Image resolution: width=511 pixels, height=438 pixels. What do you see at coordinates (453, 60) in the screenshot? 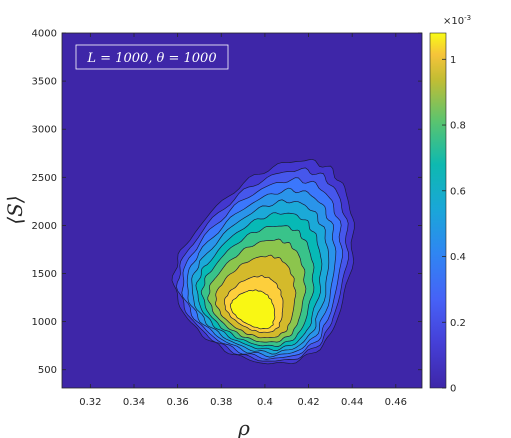
I see `colorbar-tick-label: 1` at bounding box center [453, 60].